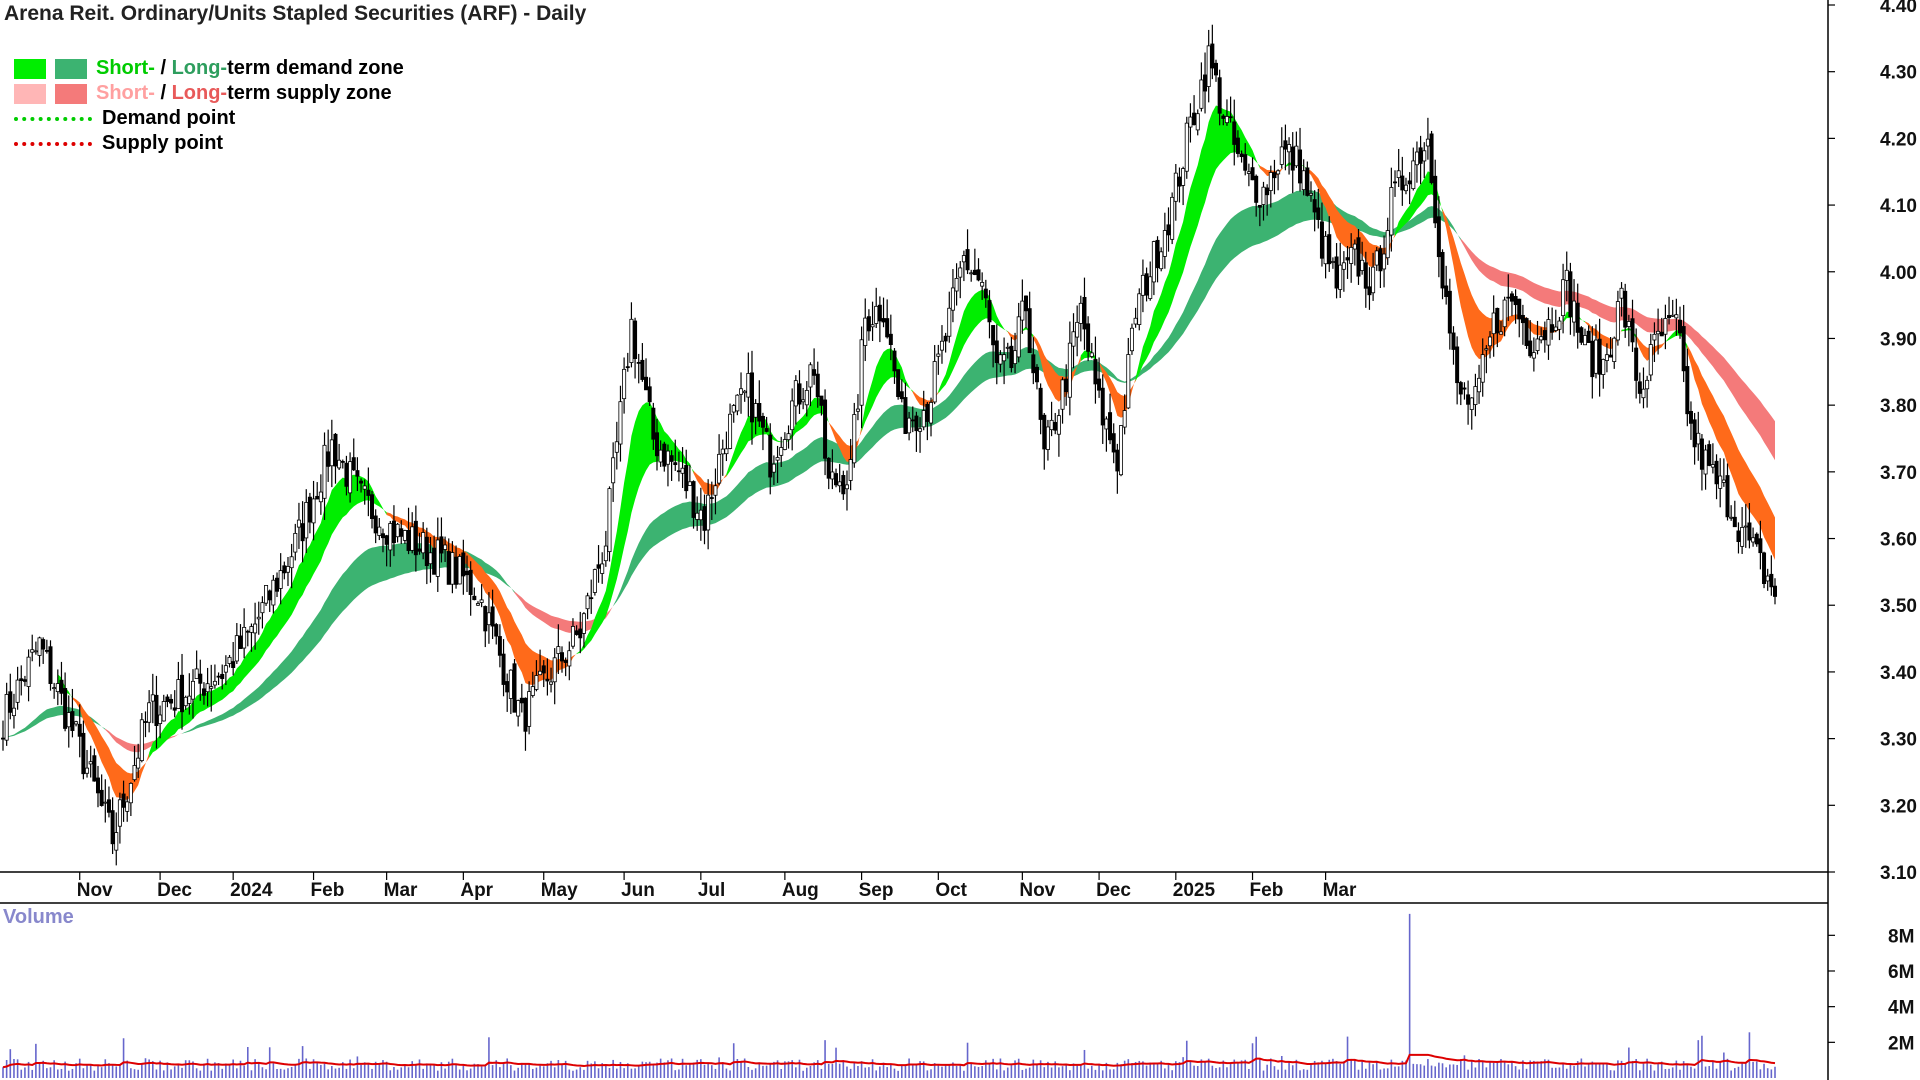 This screenshot has width=1920, height=1080. Describe the element at coordinates (163, 68) in the screenshot. I see `legend-sep: /` at that location.